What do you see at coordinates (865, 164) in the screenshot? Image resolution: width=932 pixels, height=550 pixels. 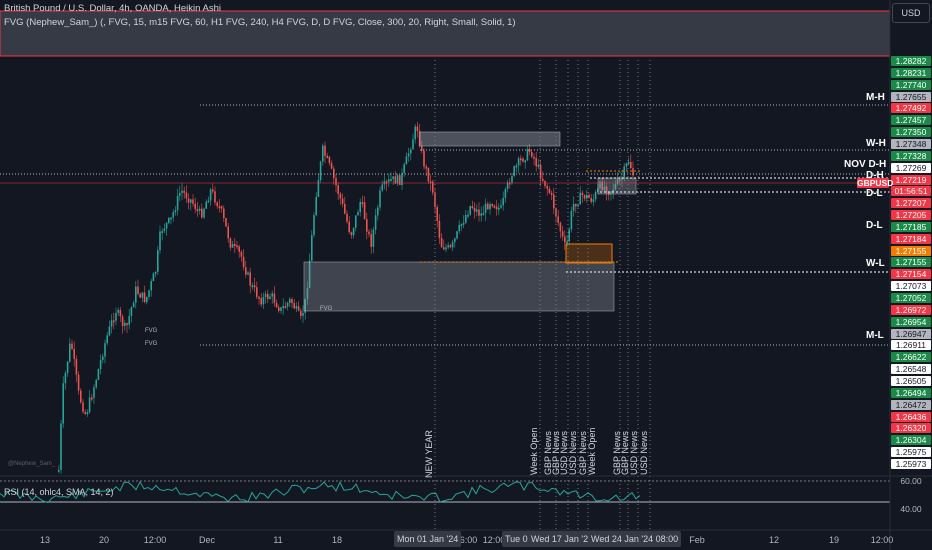 I see `level-label-nov-day-high: NOV D-H` at bounding box center [865, 164].